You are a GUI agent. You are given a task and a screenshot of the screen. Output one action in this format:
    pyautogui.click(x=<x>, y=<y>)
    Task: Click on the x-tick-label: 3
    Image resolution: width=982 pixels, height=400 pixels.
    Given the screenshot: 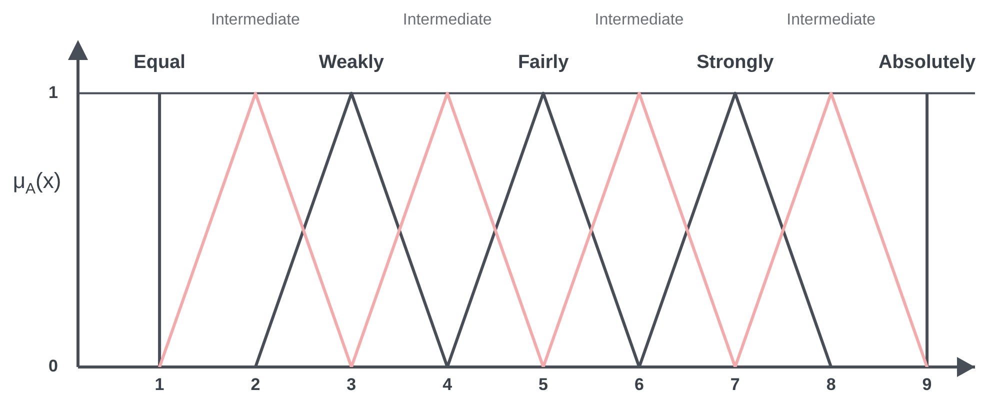 What is the action you would take?
    pyautogui.click(x=351, y=384)
    